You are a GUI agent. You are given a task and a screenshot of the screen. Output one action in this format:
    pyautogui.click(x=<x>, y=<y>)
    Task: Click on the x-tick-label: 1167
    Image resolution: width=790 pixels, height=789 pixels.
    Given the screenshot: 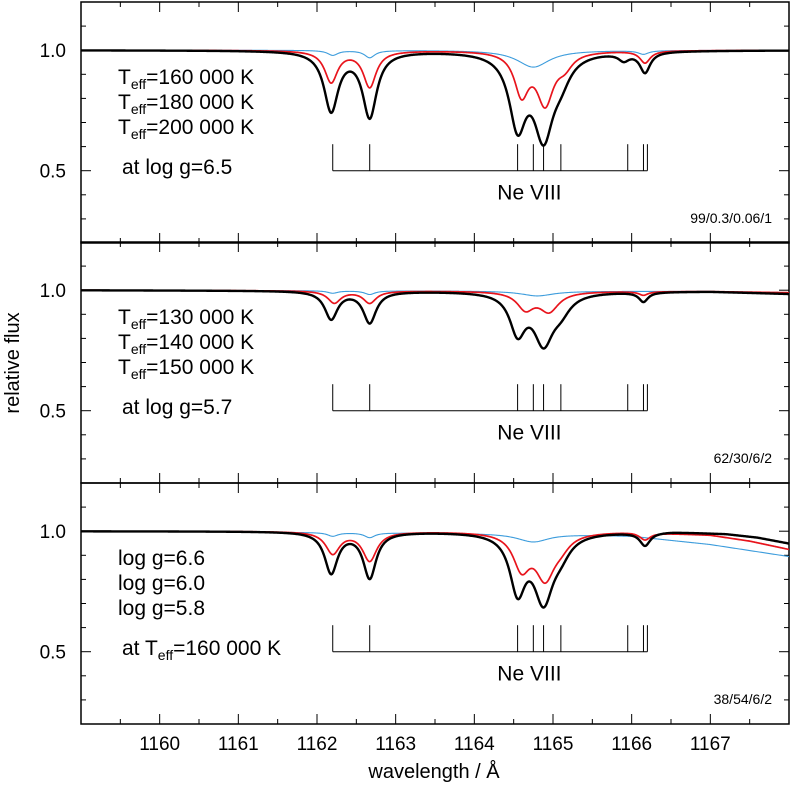 What is the action you would take?
    pyautogui.click(x=710, y=744)
    